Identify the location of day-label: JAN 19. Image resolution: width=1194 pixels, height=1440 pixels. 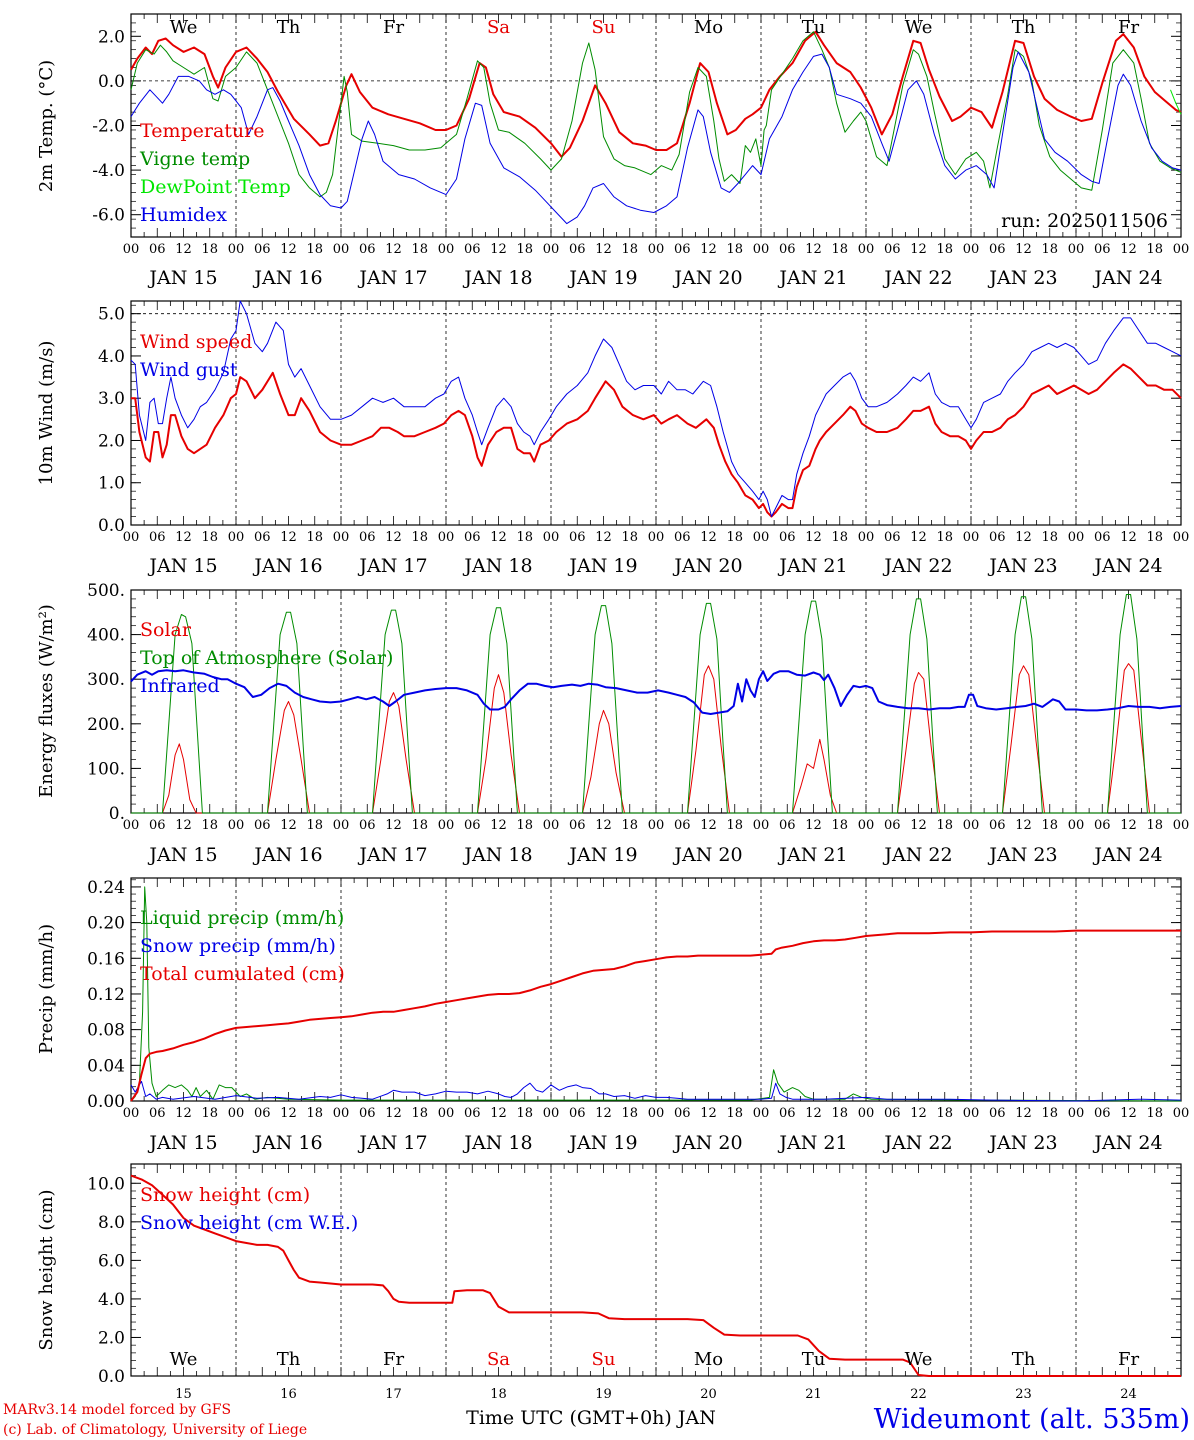
(602, 278).